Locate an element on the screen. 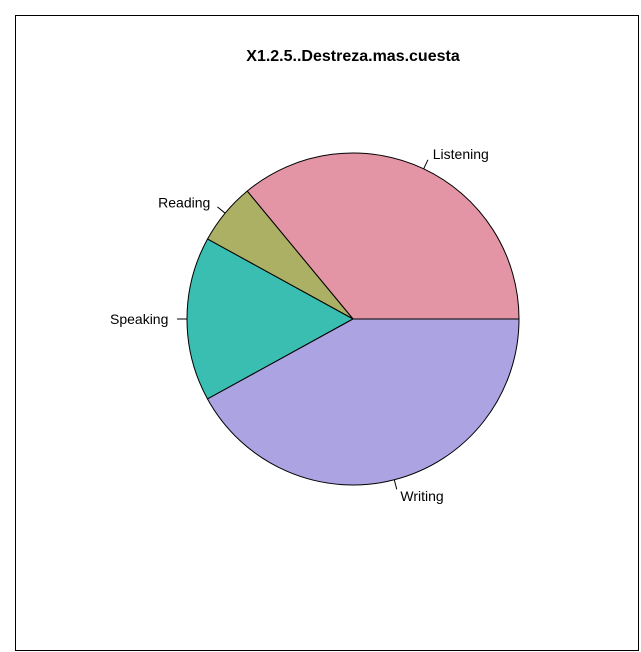 This screenshot has width=641, height=652. label-tick-writing is located at coordinates (395, 484).